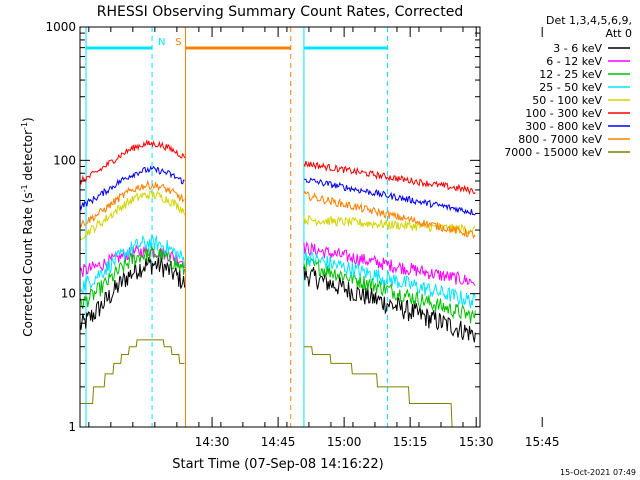  I want to click on y-tick-label: 100, so click(64, 160).